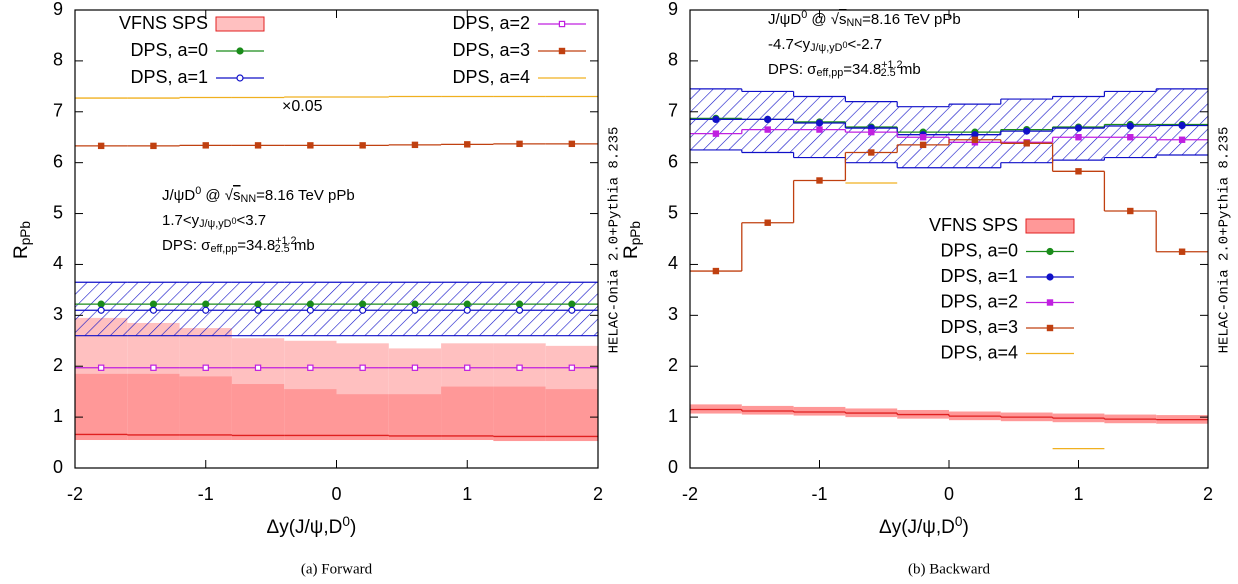 The width and height of the screenshot is (1238, 584). Describe the element at coordinates (818, 48) in the screenshot. I see `text-part: J/ψ` at that location.